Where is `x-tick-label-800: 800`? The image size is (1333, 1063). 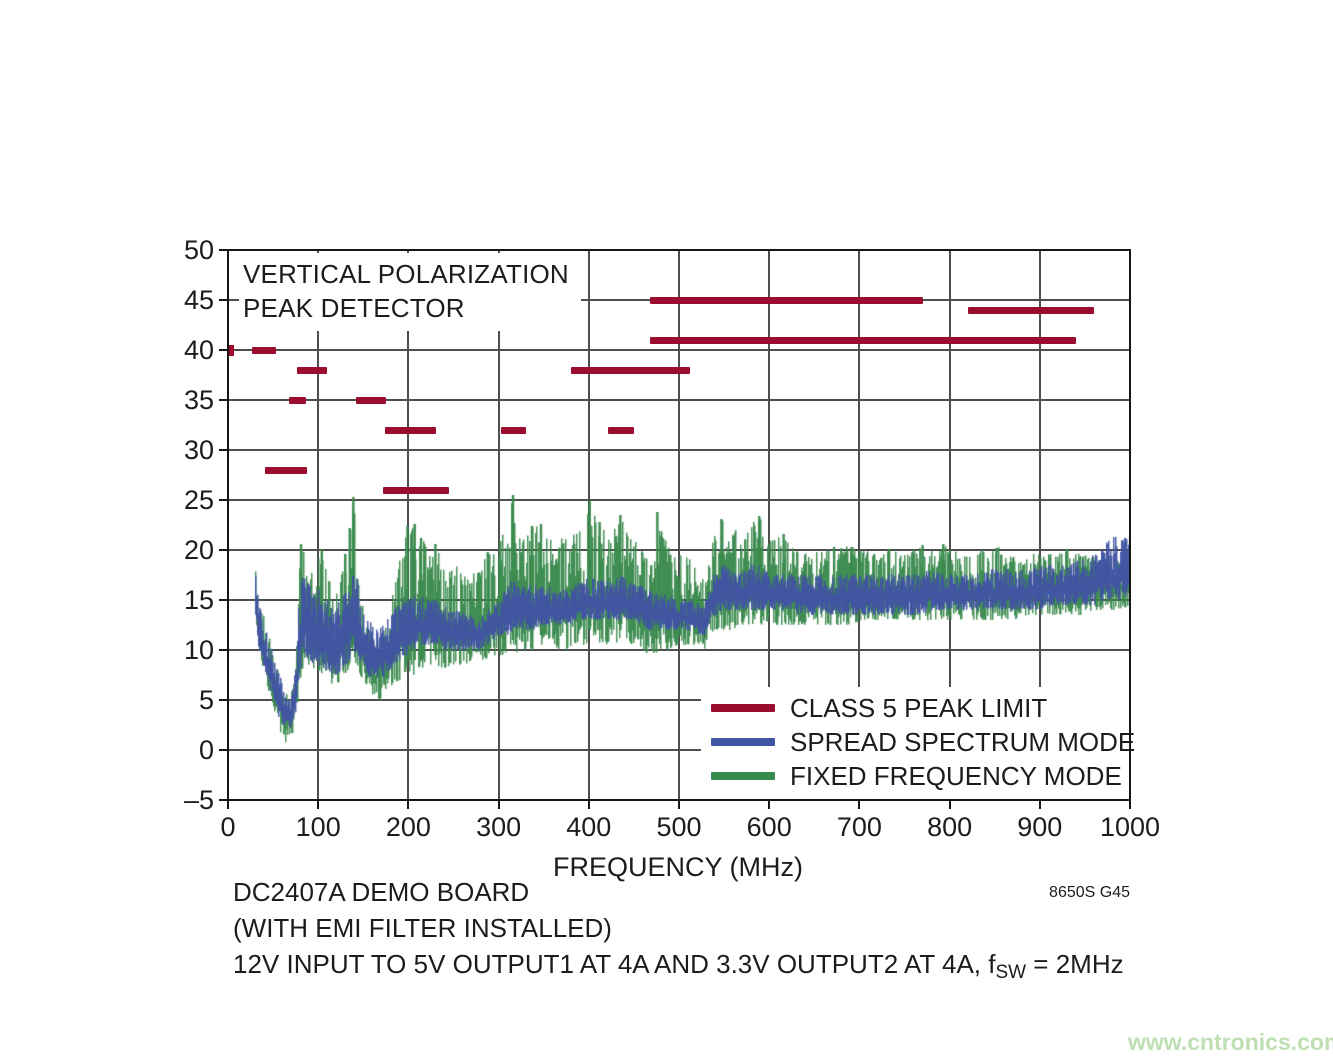 x-tick-label-800: 800 is located at coordinates (950, 827).